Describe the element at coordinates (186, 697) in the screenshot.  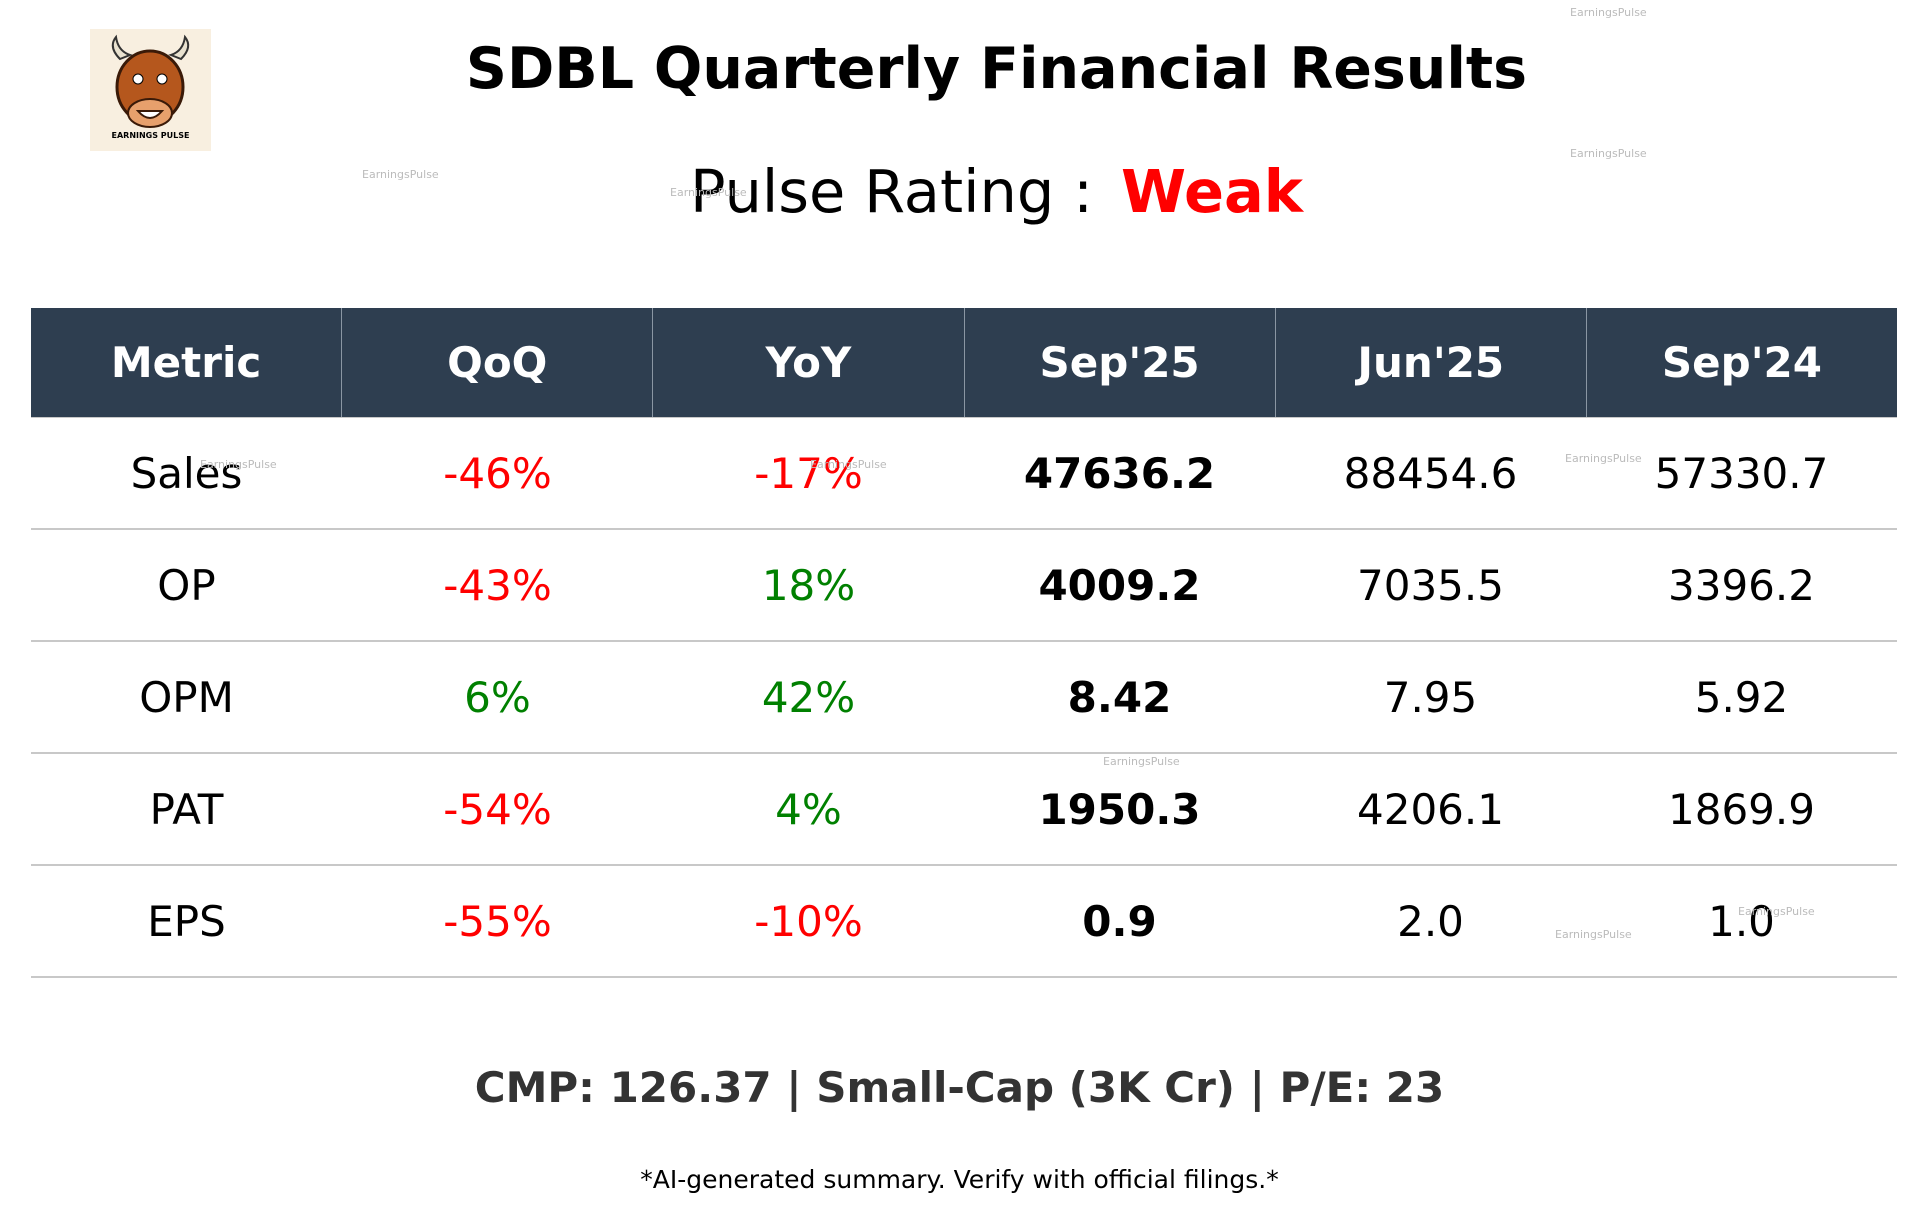
I see `metric-name: OPM` at that location.